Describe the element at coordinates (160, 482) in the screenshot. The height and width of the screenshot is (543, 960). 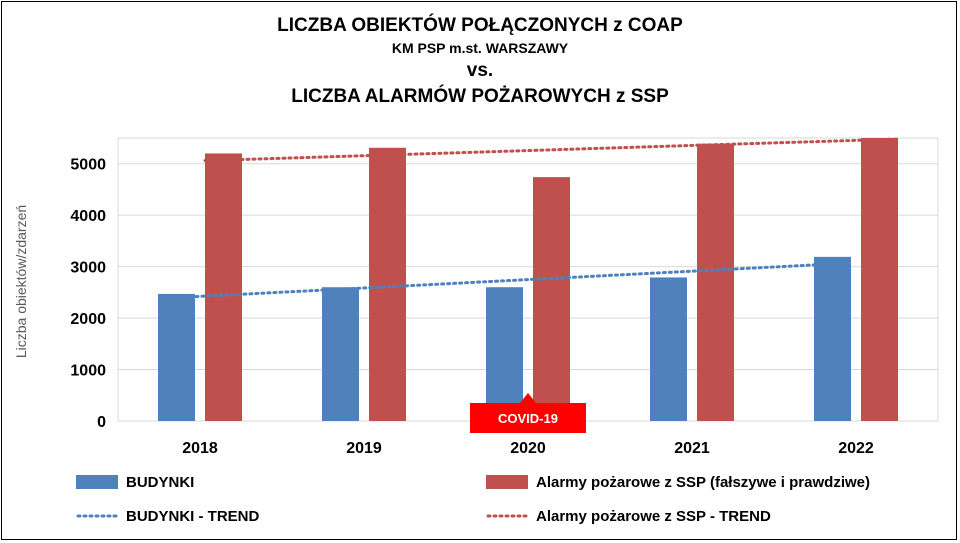
I see `legend-budynki-label: BUDYNKI` at that location.